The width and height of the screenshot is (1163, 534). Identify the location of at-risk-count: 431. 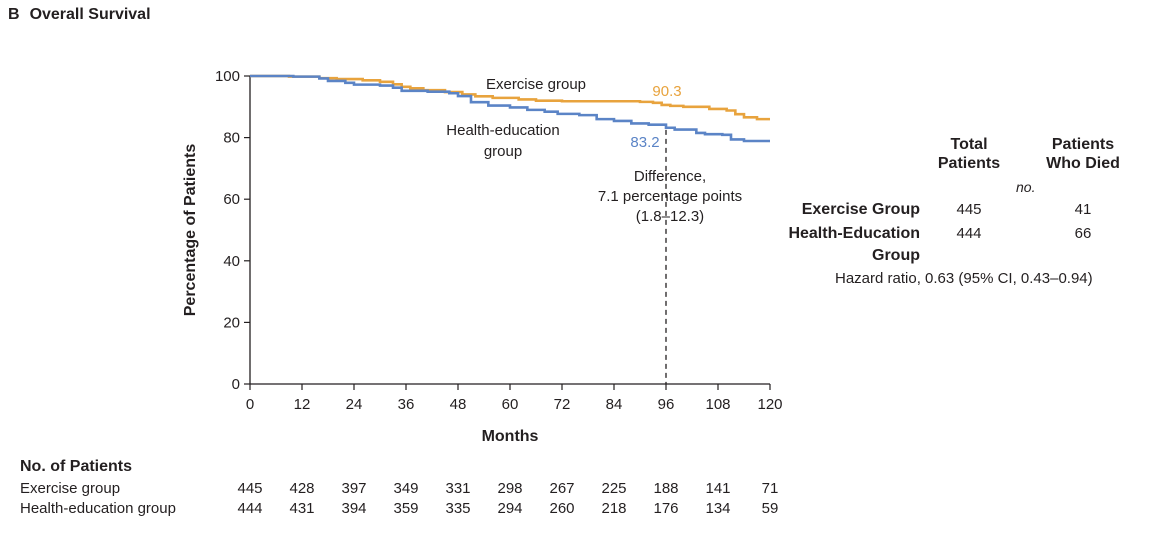
(302, 508).